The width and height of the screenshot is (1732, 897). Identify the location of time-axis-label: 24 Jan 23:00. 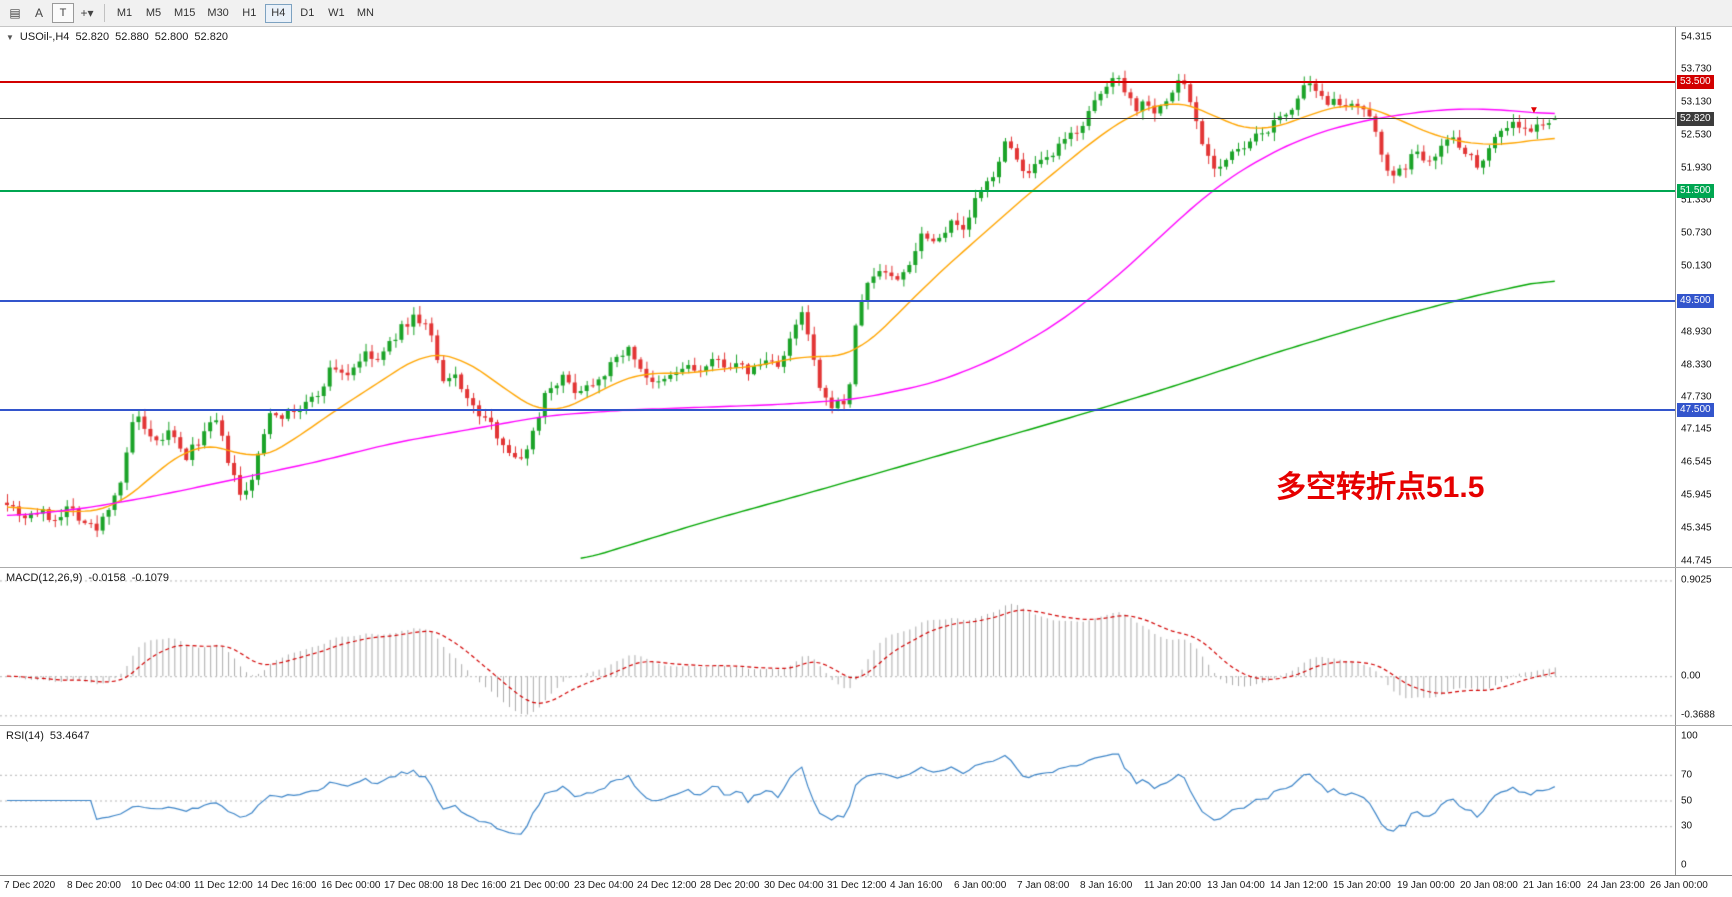
(1616, 885).